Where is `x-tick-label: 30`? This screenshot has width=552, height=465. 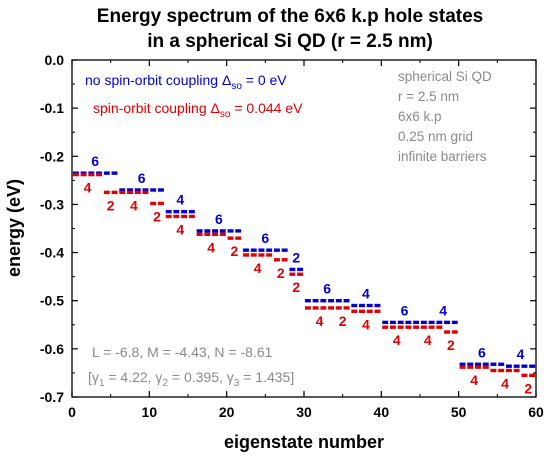 x-tick-label: 30 is located at coordinates (304, 412).